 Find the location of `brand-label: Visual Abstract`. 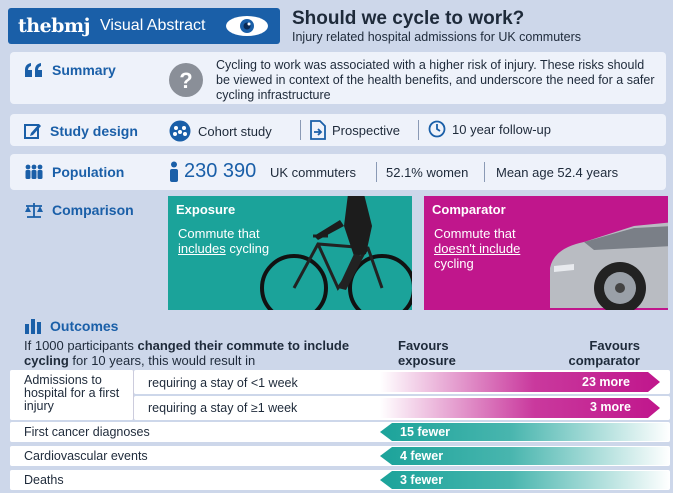

brand-label: Visual Abstract is located at coordinates (152, 25).